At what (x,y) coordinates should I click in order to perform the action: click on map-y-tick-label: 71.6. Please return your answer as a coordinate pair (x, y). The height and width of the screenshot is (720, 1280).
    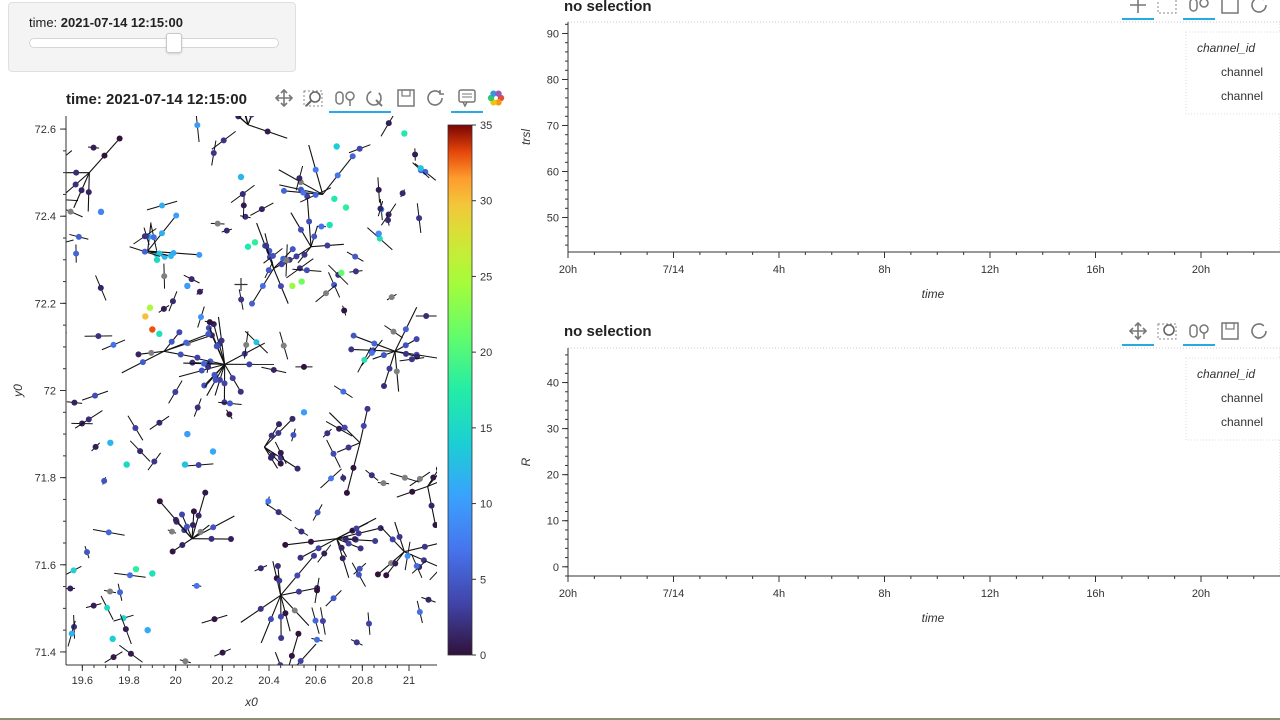
    Looking at the image, I should click on (45, 566).